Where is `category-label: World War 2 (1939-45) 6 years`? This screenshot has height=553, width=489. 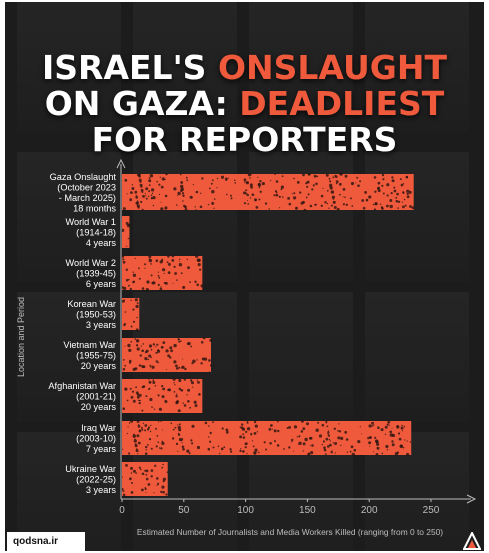 category-label: World War 2 (1939-45) 6 years is located at coordinates (90, 273).